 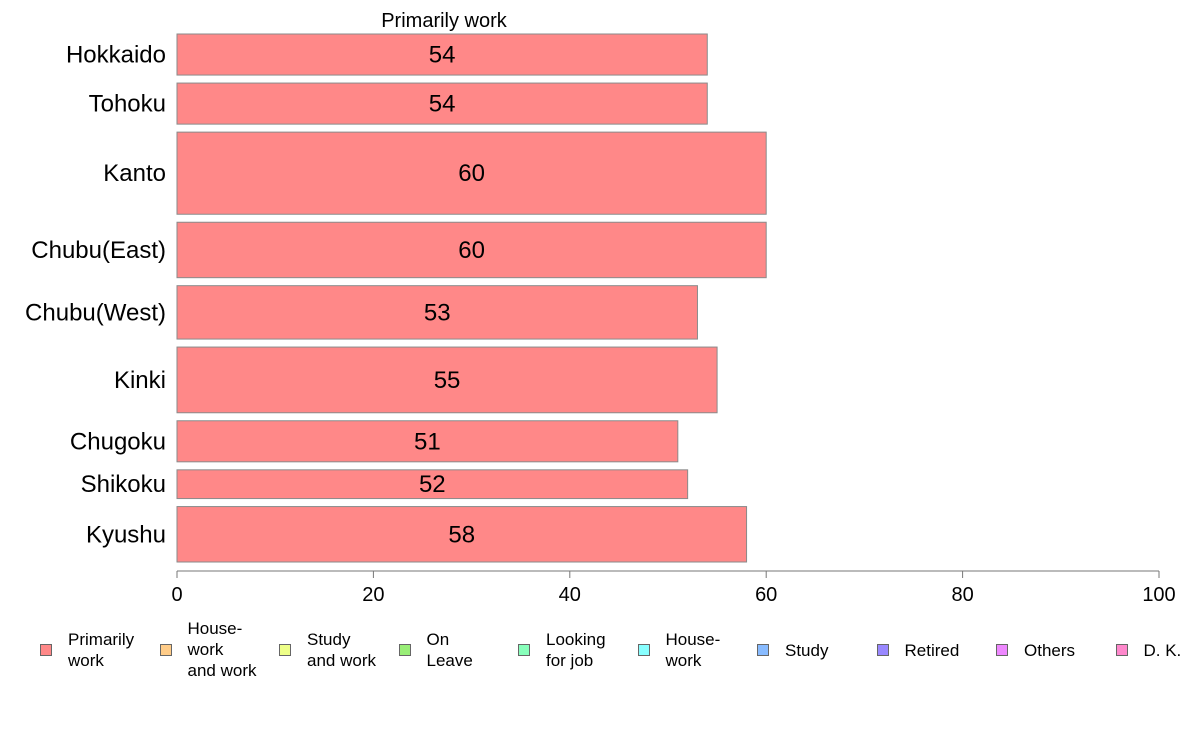 I want to click on legend-item: Others, so click(x=1035, y=639).